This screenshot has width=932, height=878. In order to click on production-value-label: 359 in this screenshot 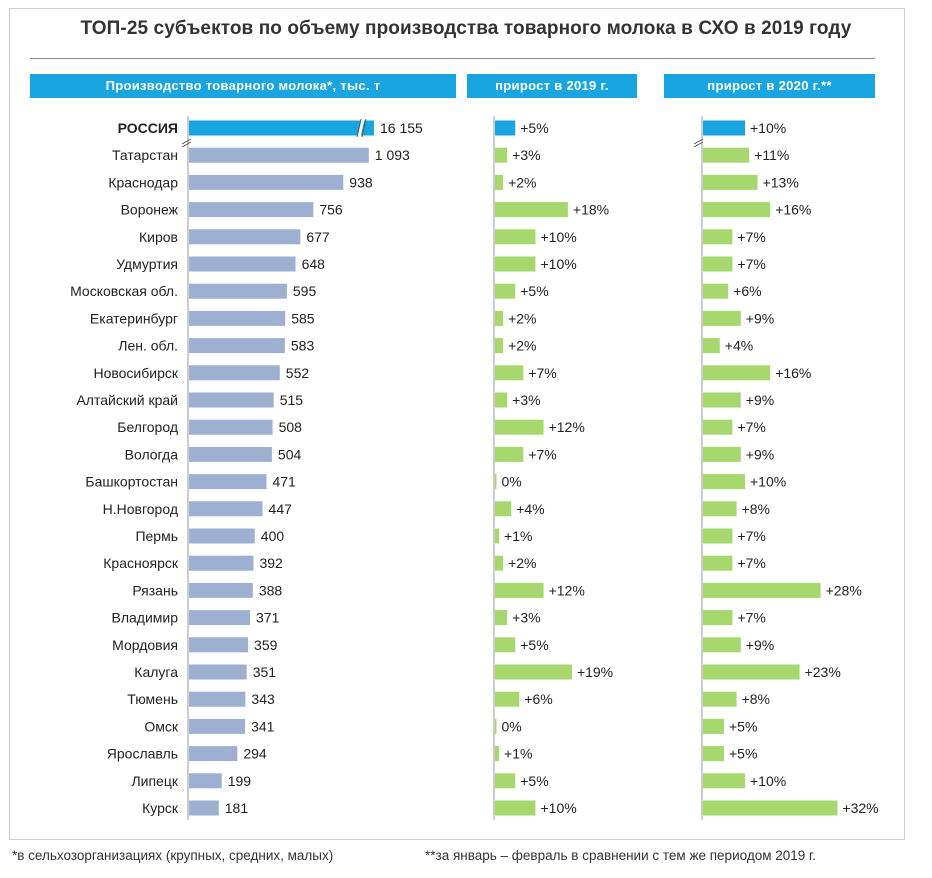, I will do `click(266, 645)`.